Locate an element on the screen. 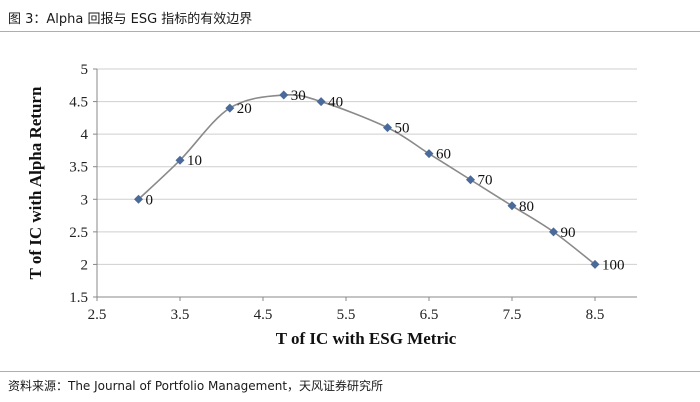  y-tick-label: 5 is located at coordinates (85, 70).